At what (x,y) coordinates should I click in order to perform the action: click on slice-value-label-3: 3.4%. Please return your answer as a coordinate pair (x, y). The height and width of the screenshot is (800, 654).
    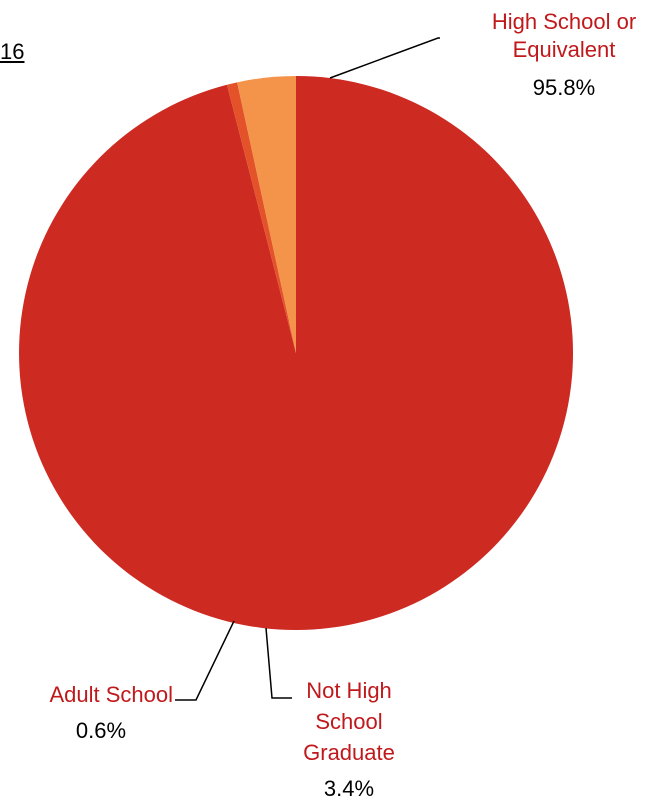
    Looking at the image, I should click on (349, 788).